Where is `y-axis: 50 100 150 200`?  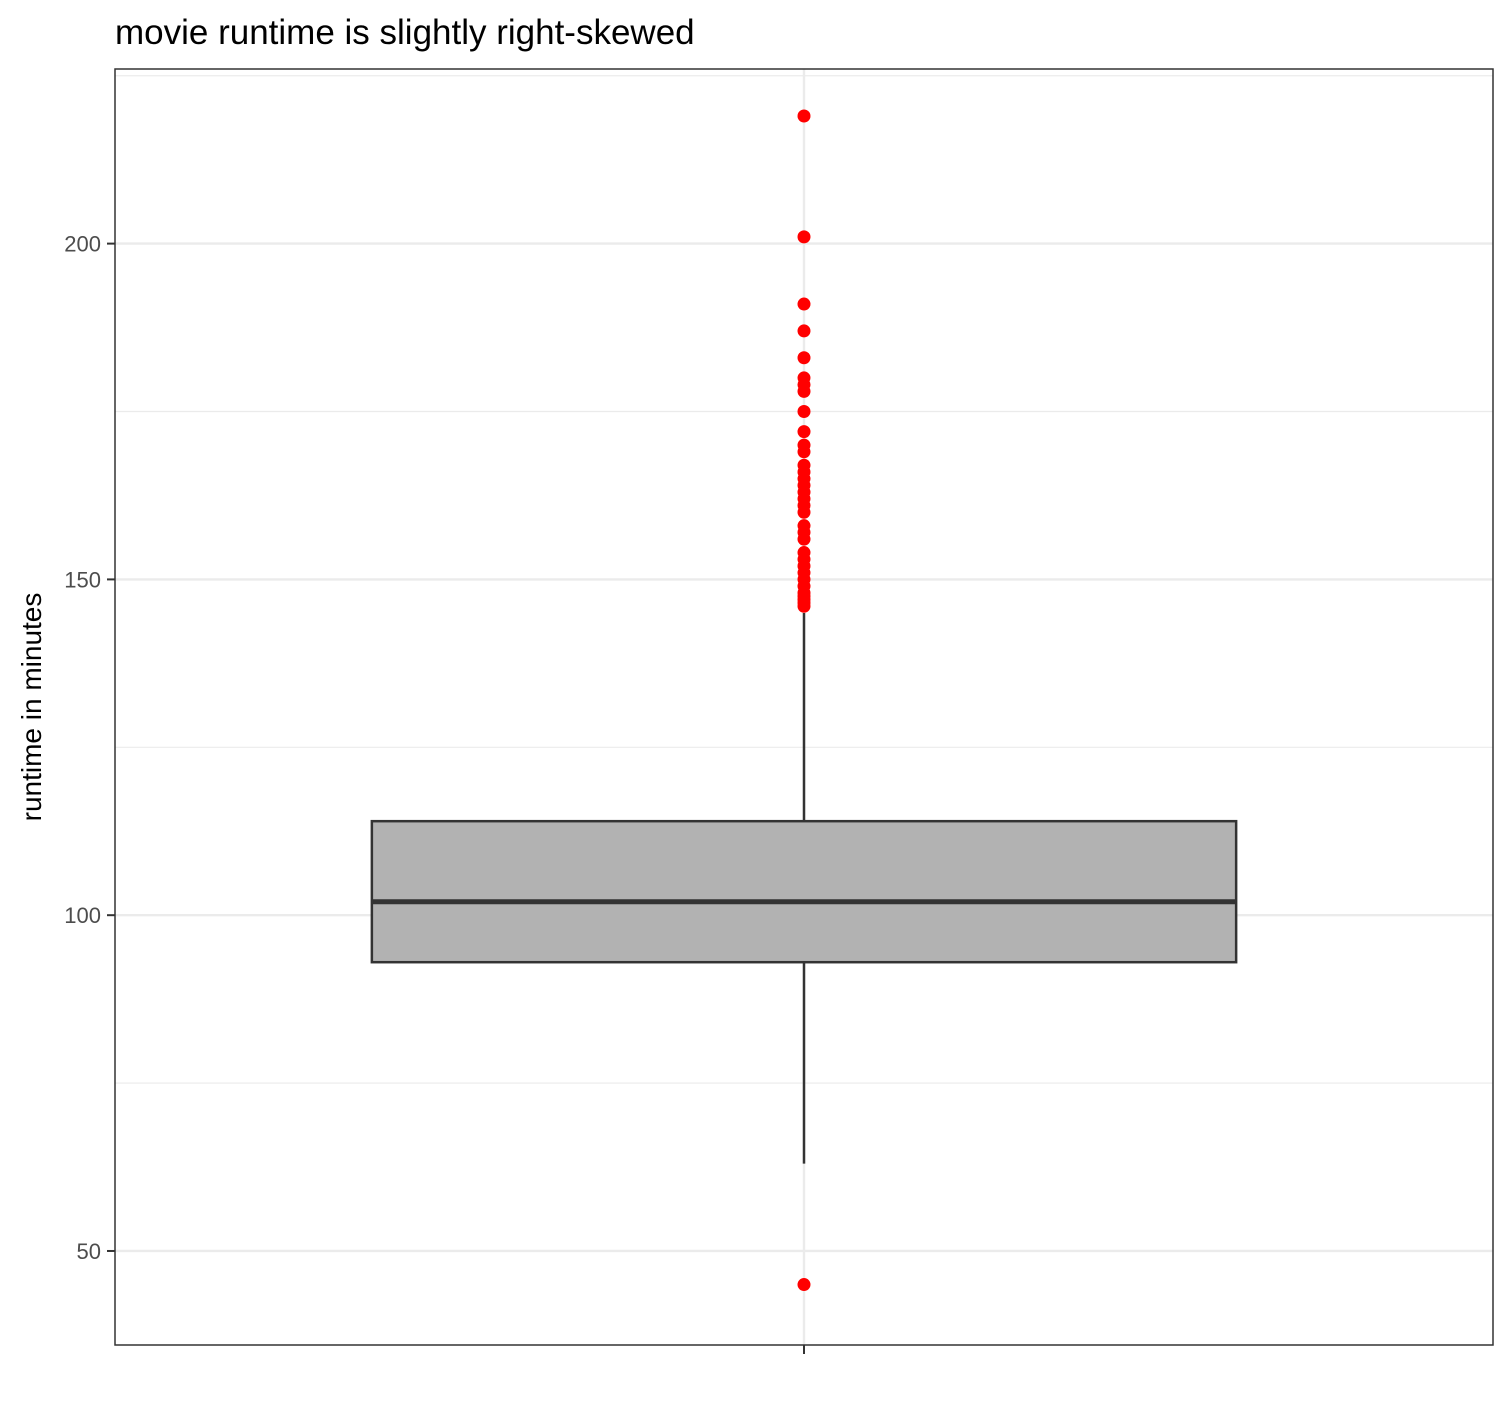 y-axis: 50 100 150 200 is located at coordinates (89, 748).